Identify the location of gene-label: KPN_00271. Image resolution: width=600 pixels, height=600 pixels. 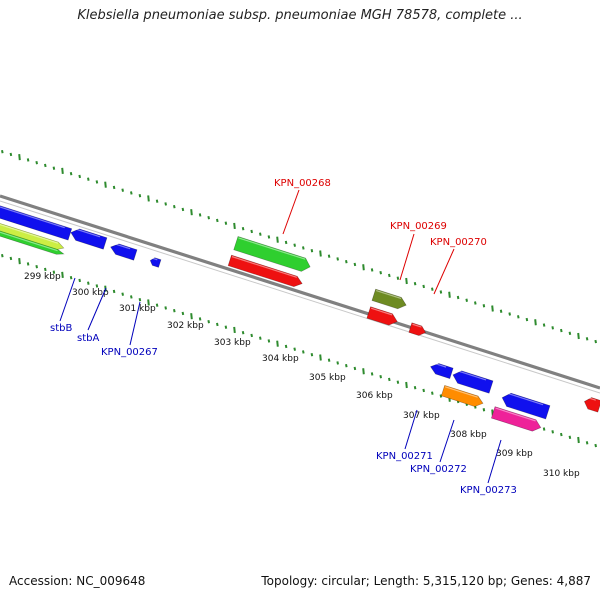
(404, 456).